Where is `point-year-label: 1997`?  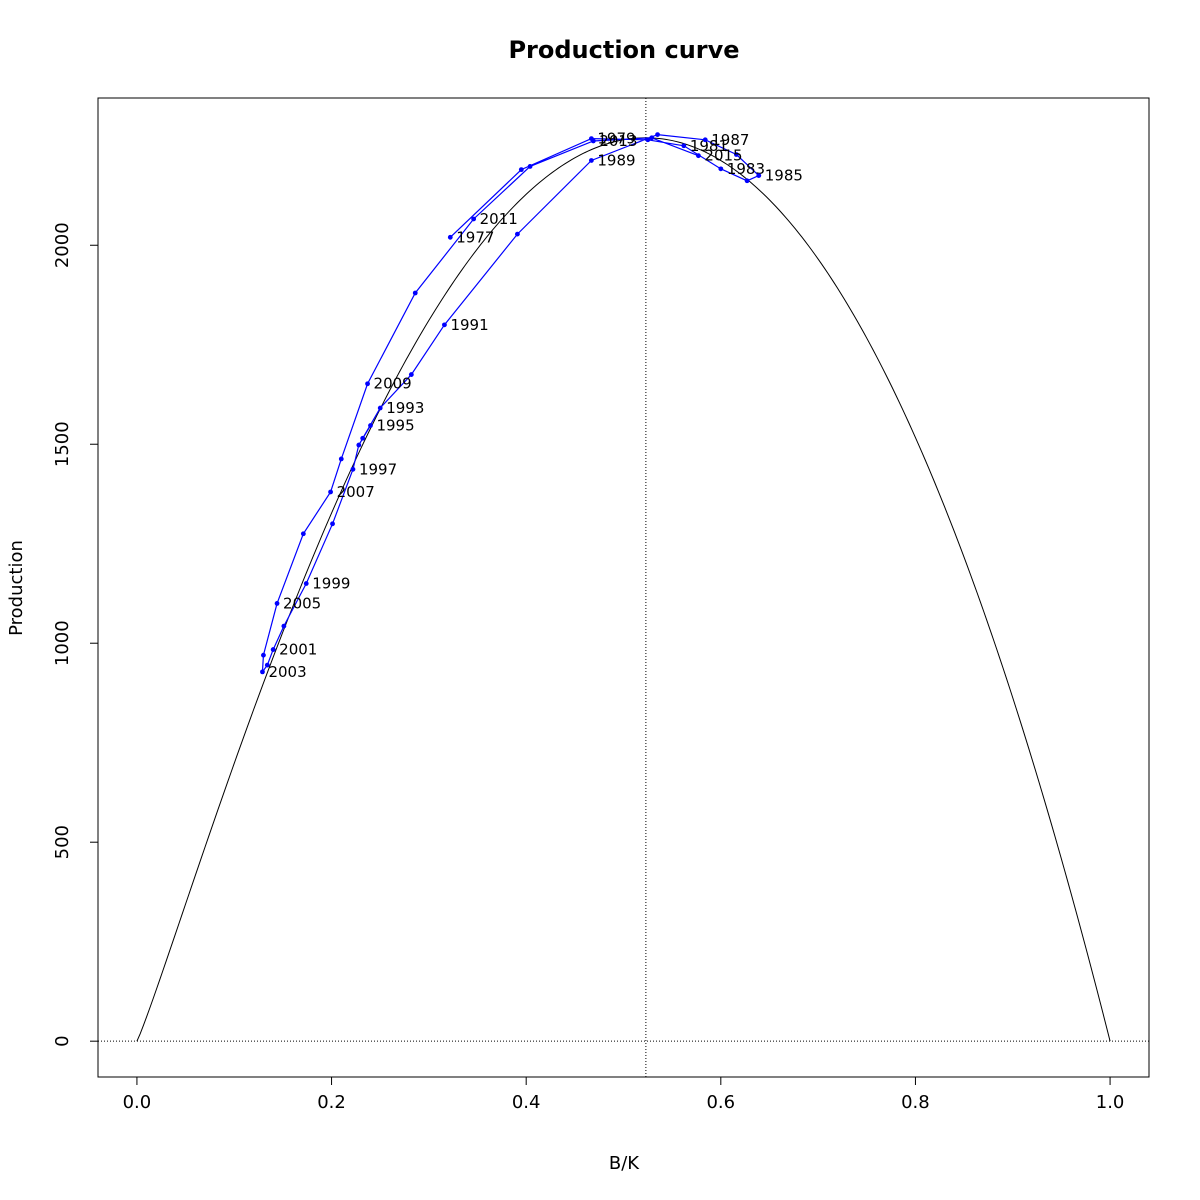
point-year-label: 1997 is located at coordinates (378, 469).